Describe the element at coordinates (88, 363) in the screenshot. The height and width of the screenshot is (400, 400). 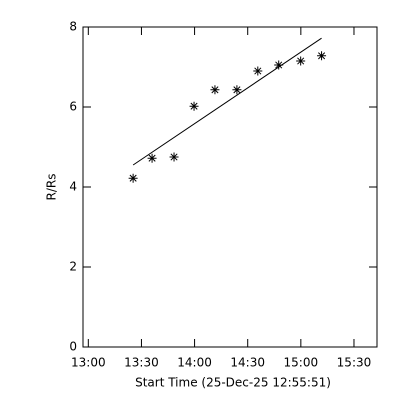
I see `x-tick-label: 13:00` at that location.